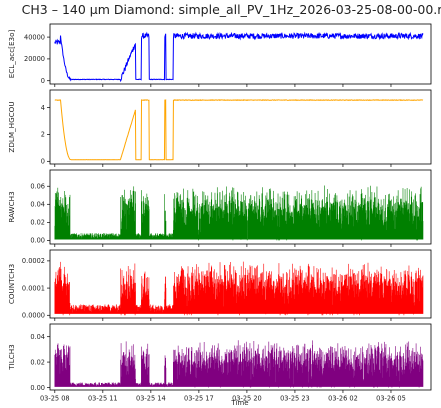 This screenshot has width=441, height=408. What do you see at coordinates (239, 403) in the screenshot?
I see `x-axis-label: Time` at bounding box center [239, 403].